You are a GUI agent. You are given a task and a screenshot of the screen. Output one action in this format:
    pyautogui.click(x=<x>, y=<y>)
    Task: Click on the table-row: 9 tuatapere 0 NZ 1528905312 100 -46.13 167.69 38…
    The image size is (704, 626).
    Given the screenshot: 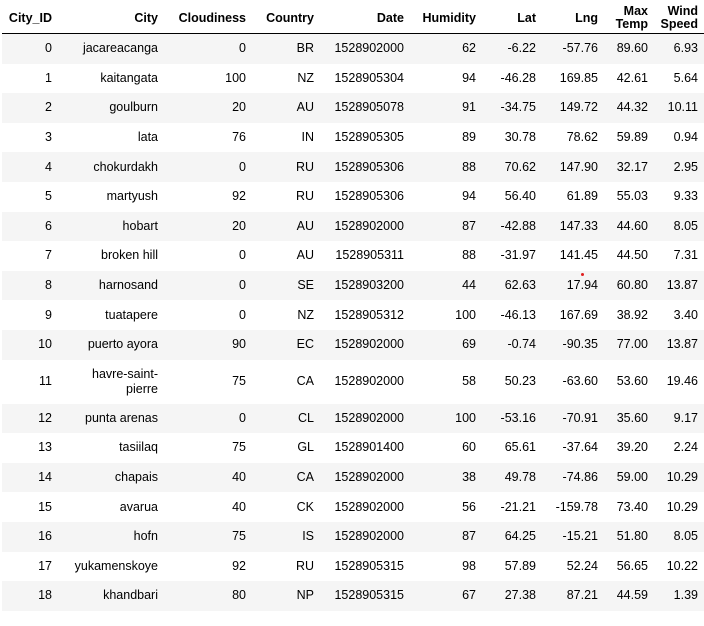 What is the action you would take?
    pyautogui.click(x=353, y=315)
    